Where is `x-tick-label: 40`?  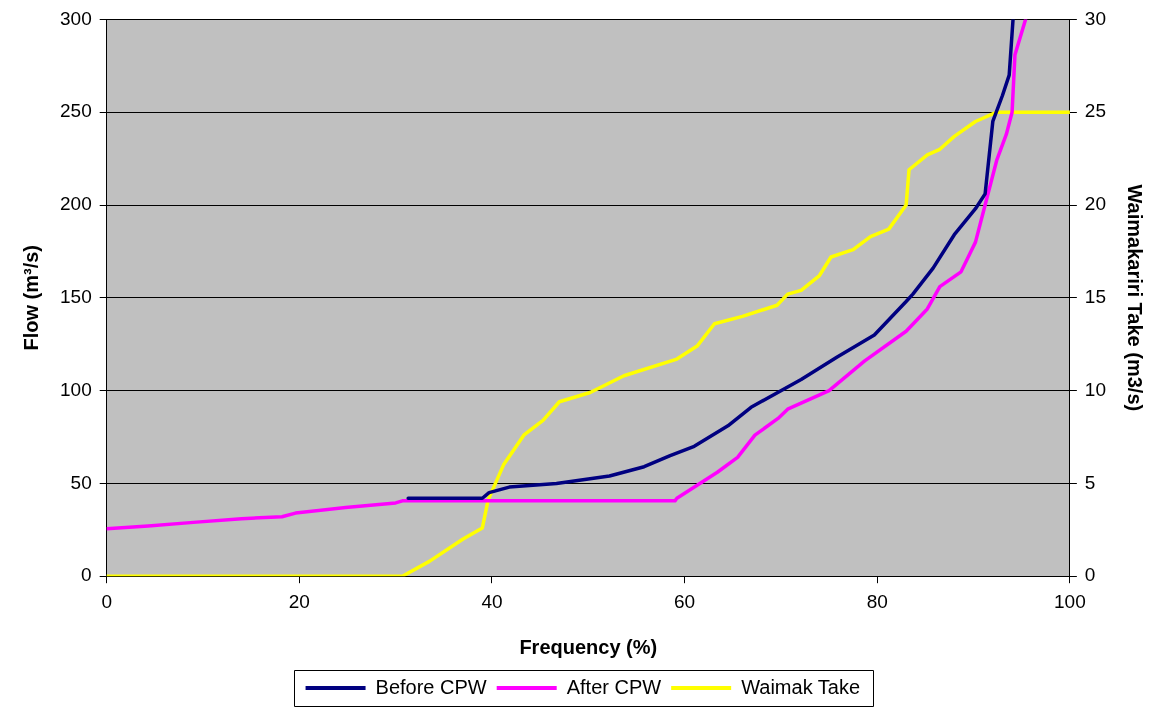 x-tick-label: 40 is located at coordinates (492, 601).